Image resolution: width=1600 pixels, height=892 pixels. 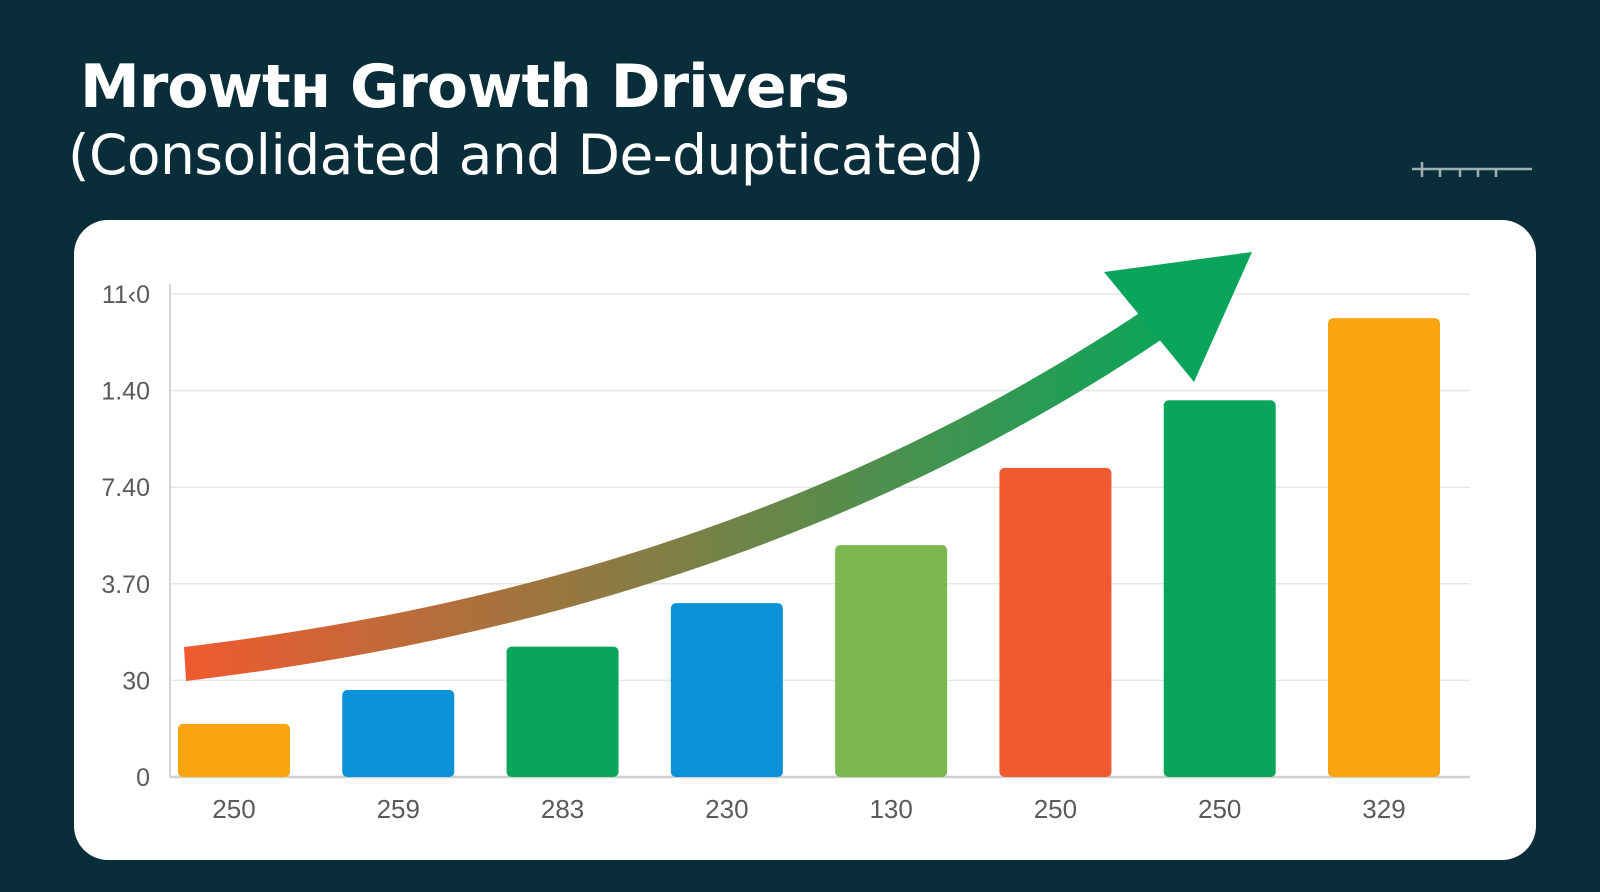 I want to click on y-tick-label: 30, so click(x=136, y=681).